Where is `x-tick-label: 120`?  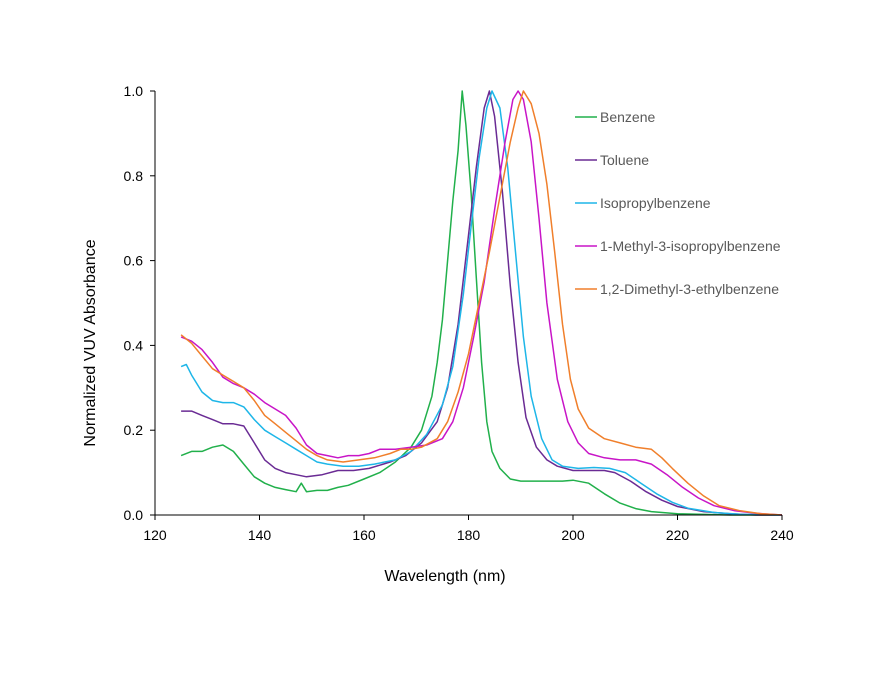 x-tick-label: 120 is located at coordinates (155, 535).